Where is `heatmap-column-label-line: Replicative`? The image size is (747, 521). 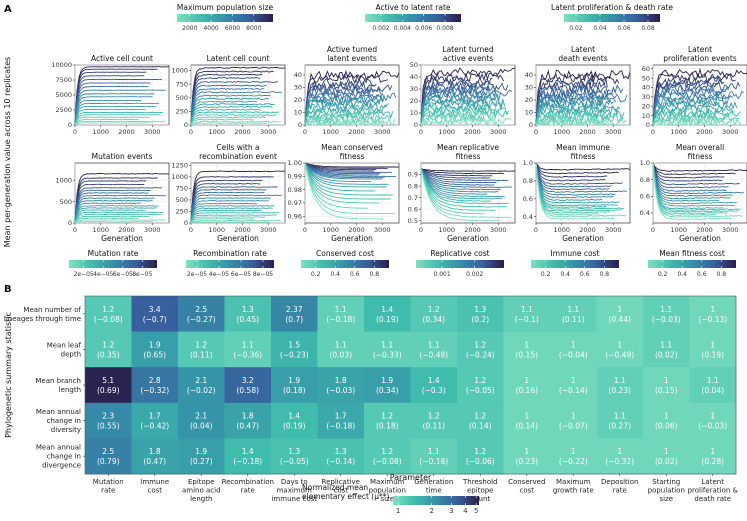 heatmap-column-label-line: Replicative is located at coordinates (341, 482).